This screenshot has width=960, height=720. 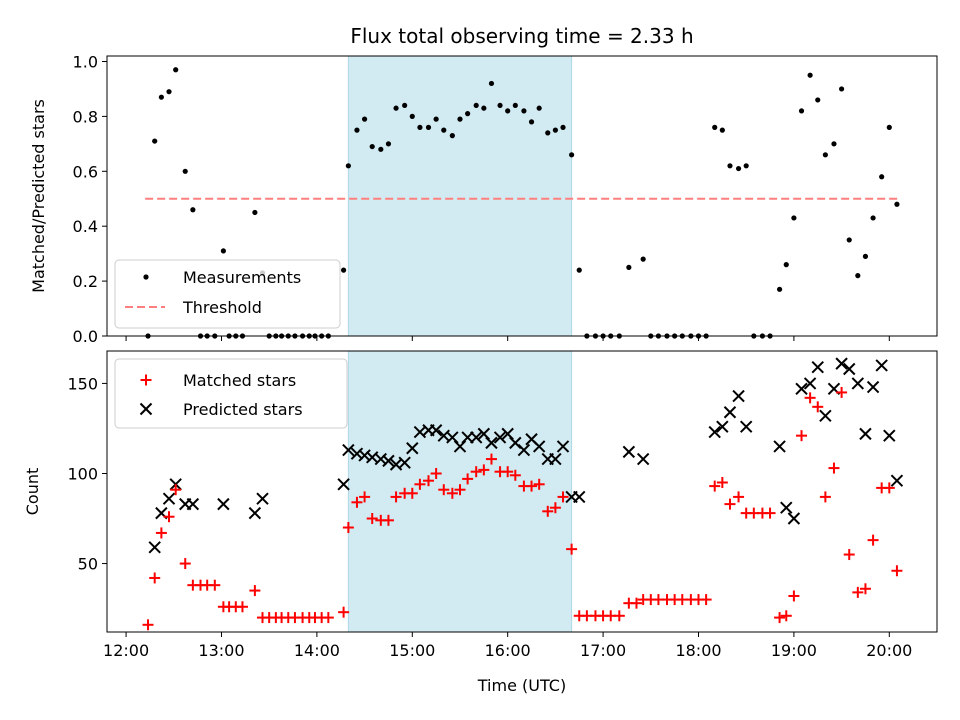 I want to click on y-axis-label: Matched/Predicted stars, so click(x=38, y=196).